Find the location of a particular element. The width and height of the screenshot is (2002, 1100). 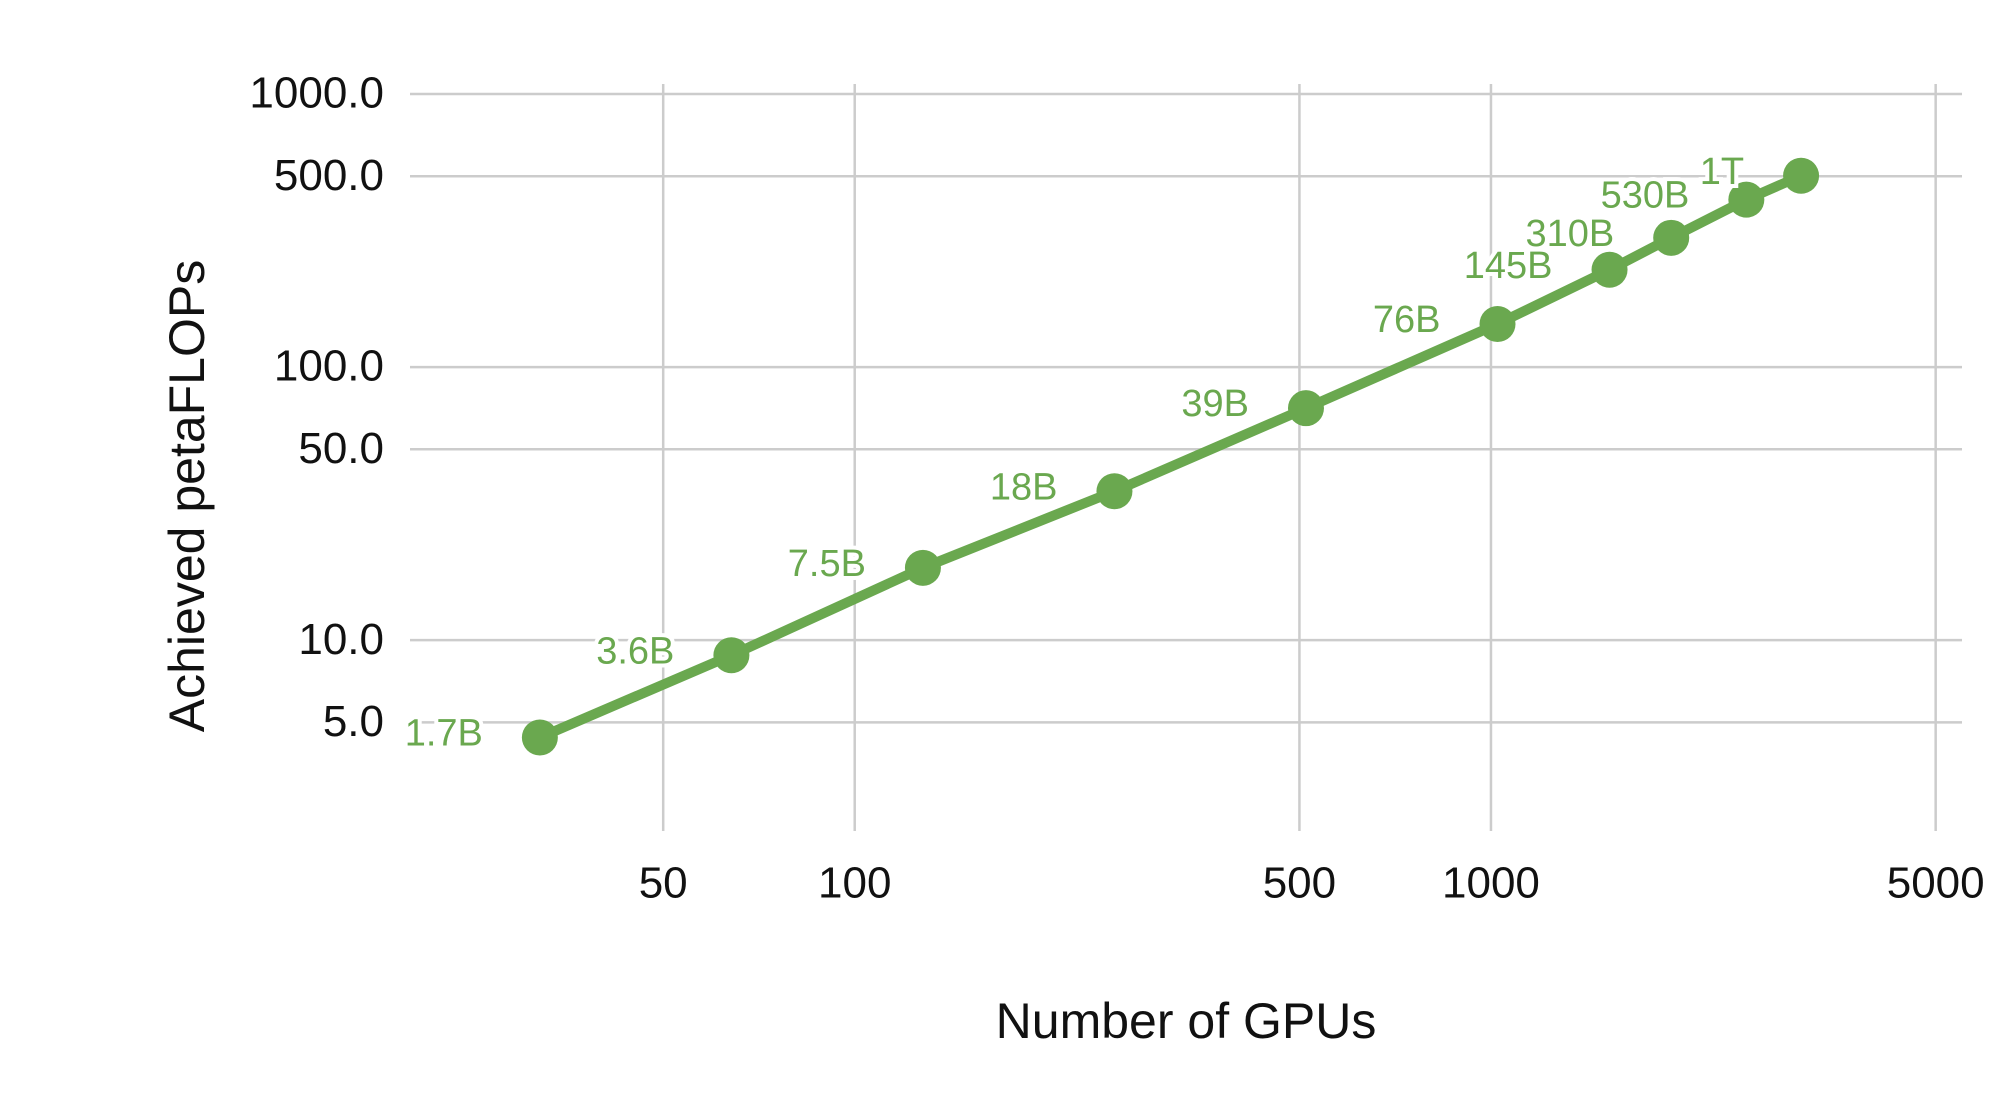

point-label: 18B is located at coordinates (1024, 487).